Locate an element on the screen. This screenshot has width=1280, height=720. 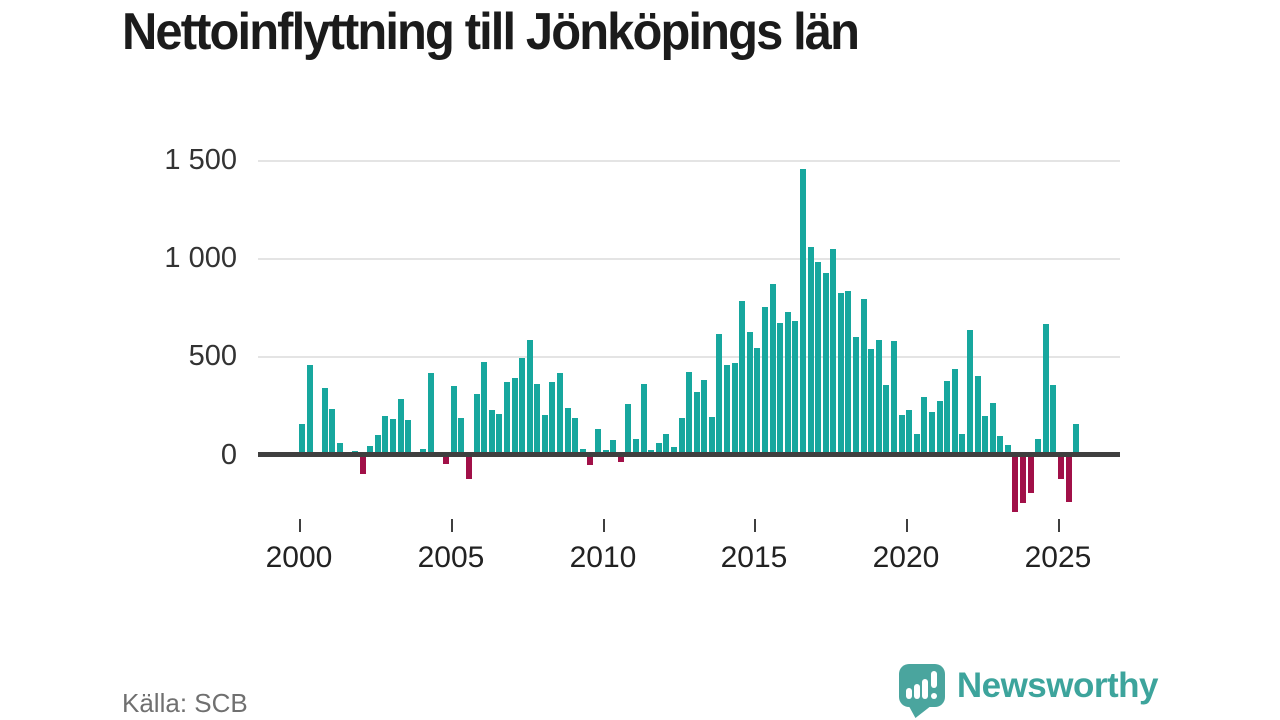
x-axis-label: 2005 is located at coordinates (451, 557).